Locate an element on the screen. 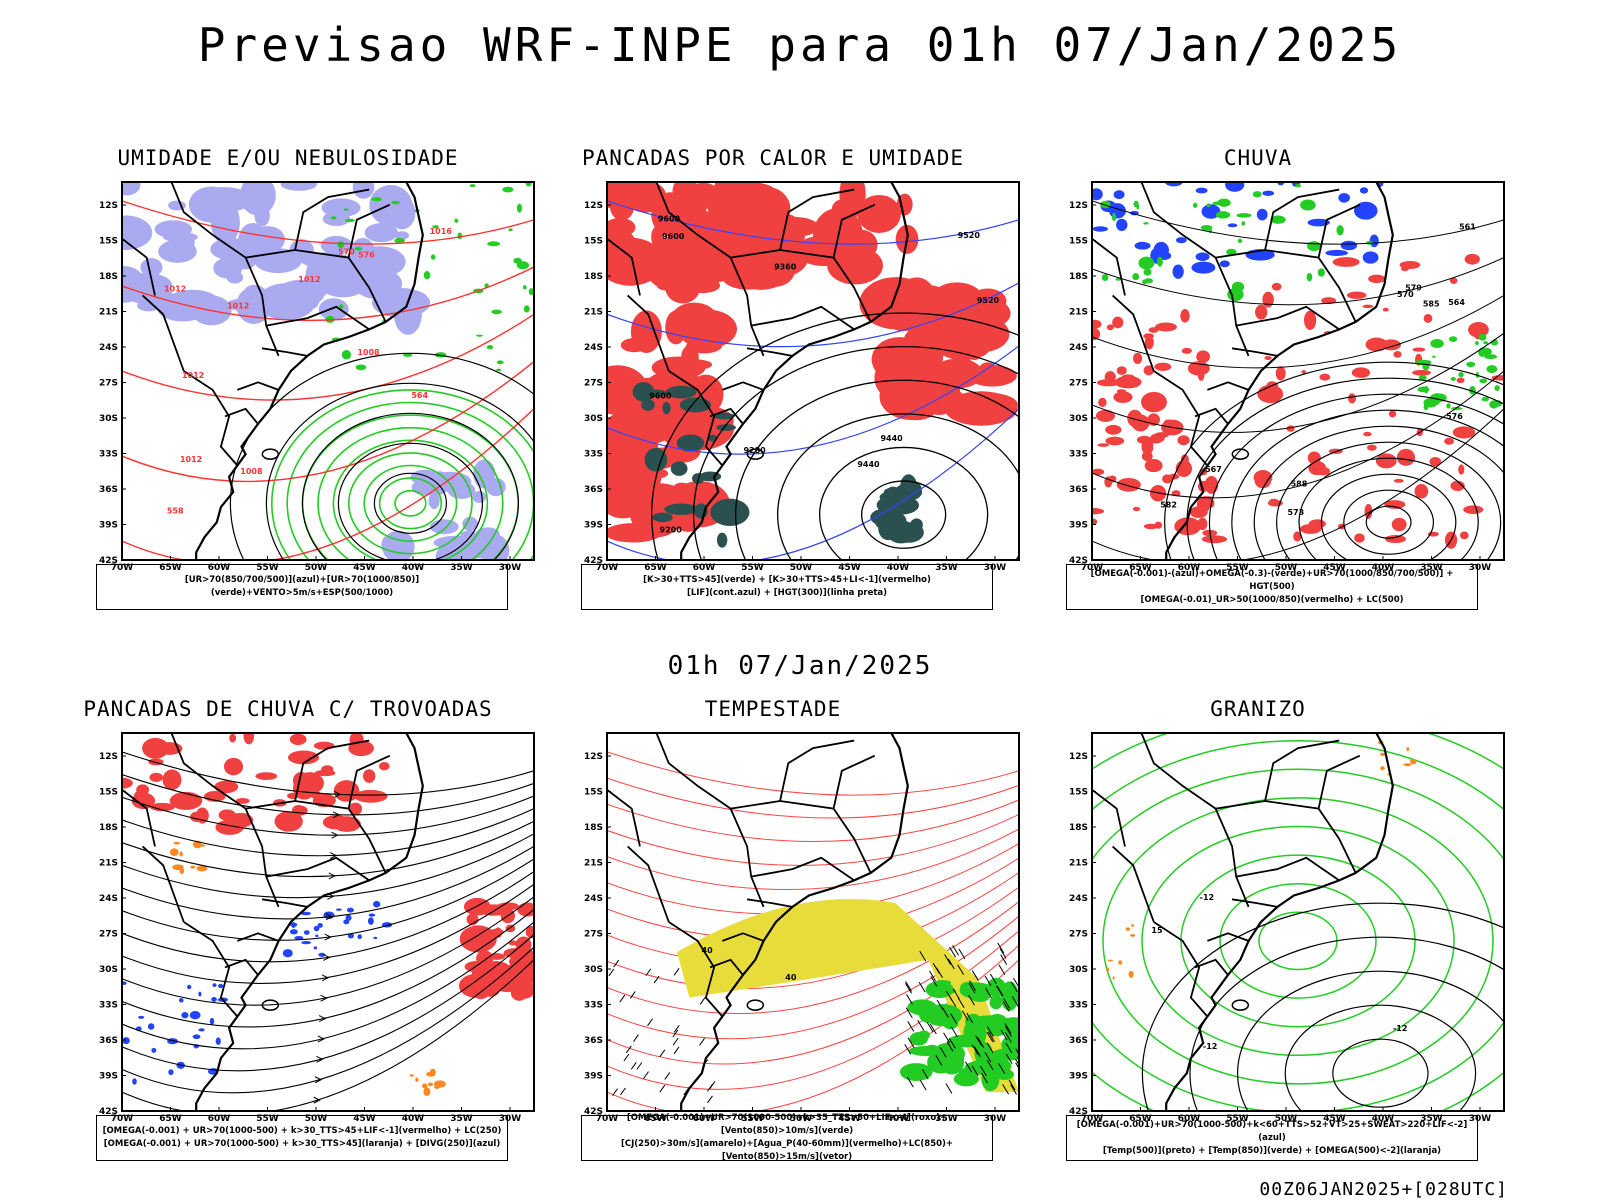 This screenshot has height=1200, width=1600. convection-dark is located at coordinates (730, 512).